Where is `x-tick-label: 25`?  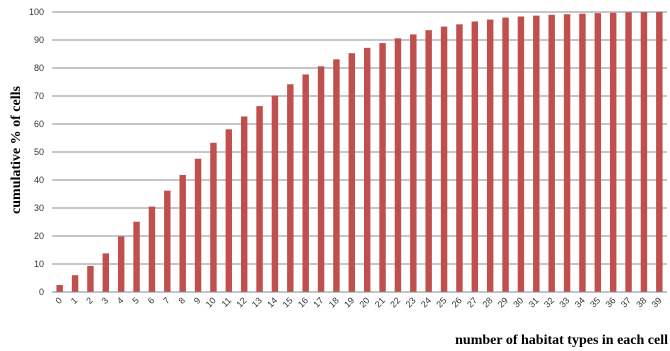
x-tick-label: 25 is located at coordinates (441, 302).